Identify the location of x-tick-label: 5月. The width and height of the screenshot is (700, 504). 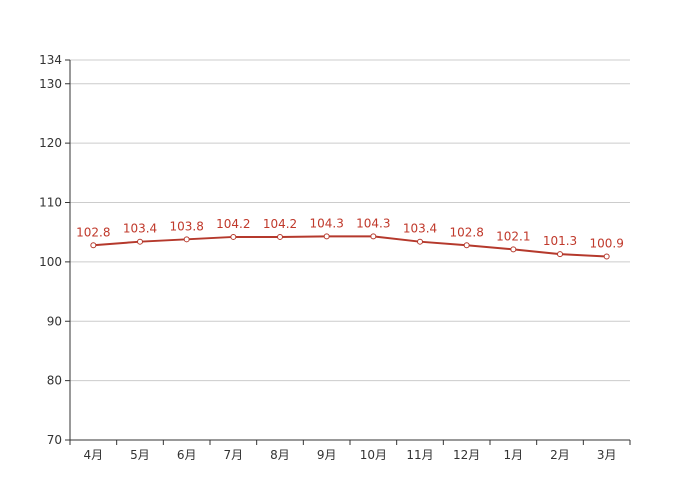
(140, 455).